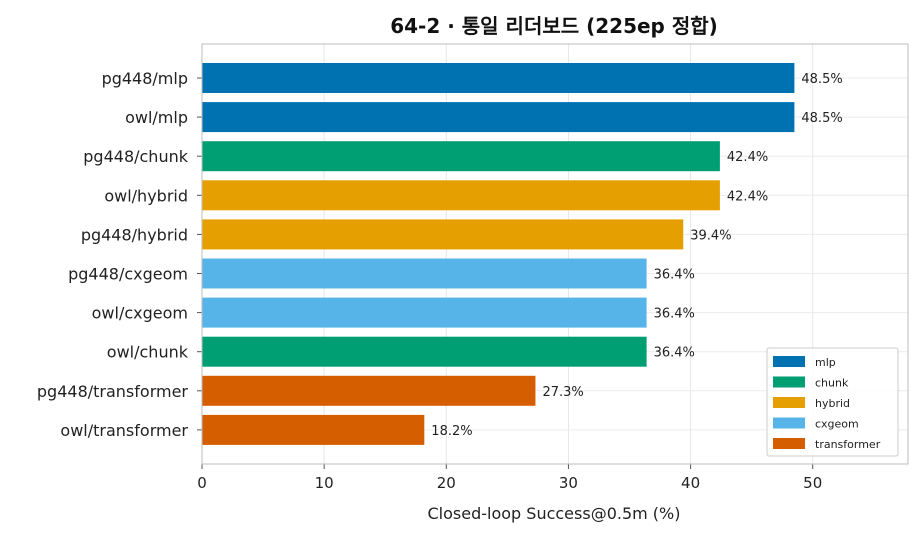  Describe the element at coordinates (140, 313) in the screenshot. I see `category-label: owl/cxgeom` at that location.